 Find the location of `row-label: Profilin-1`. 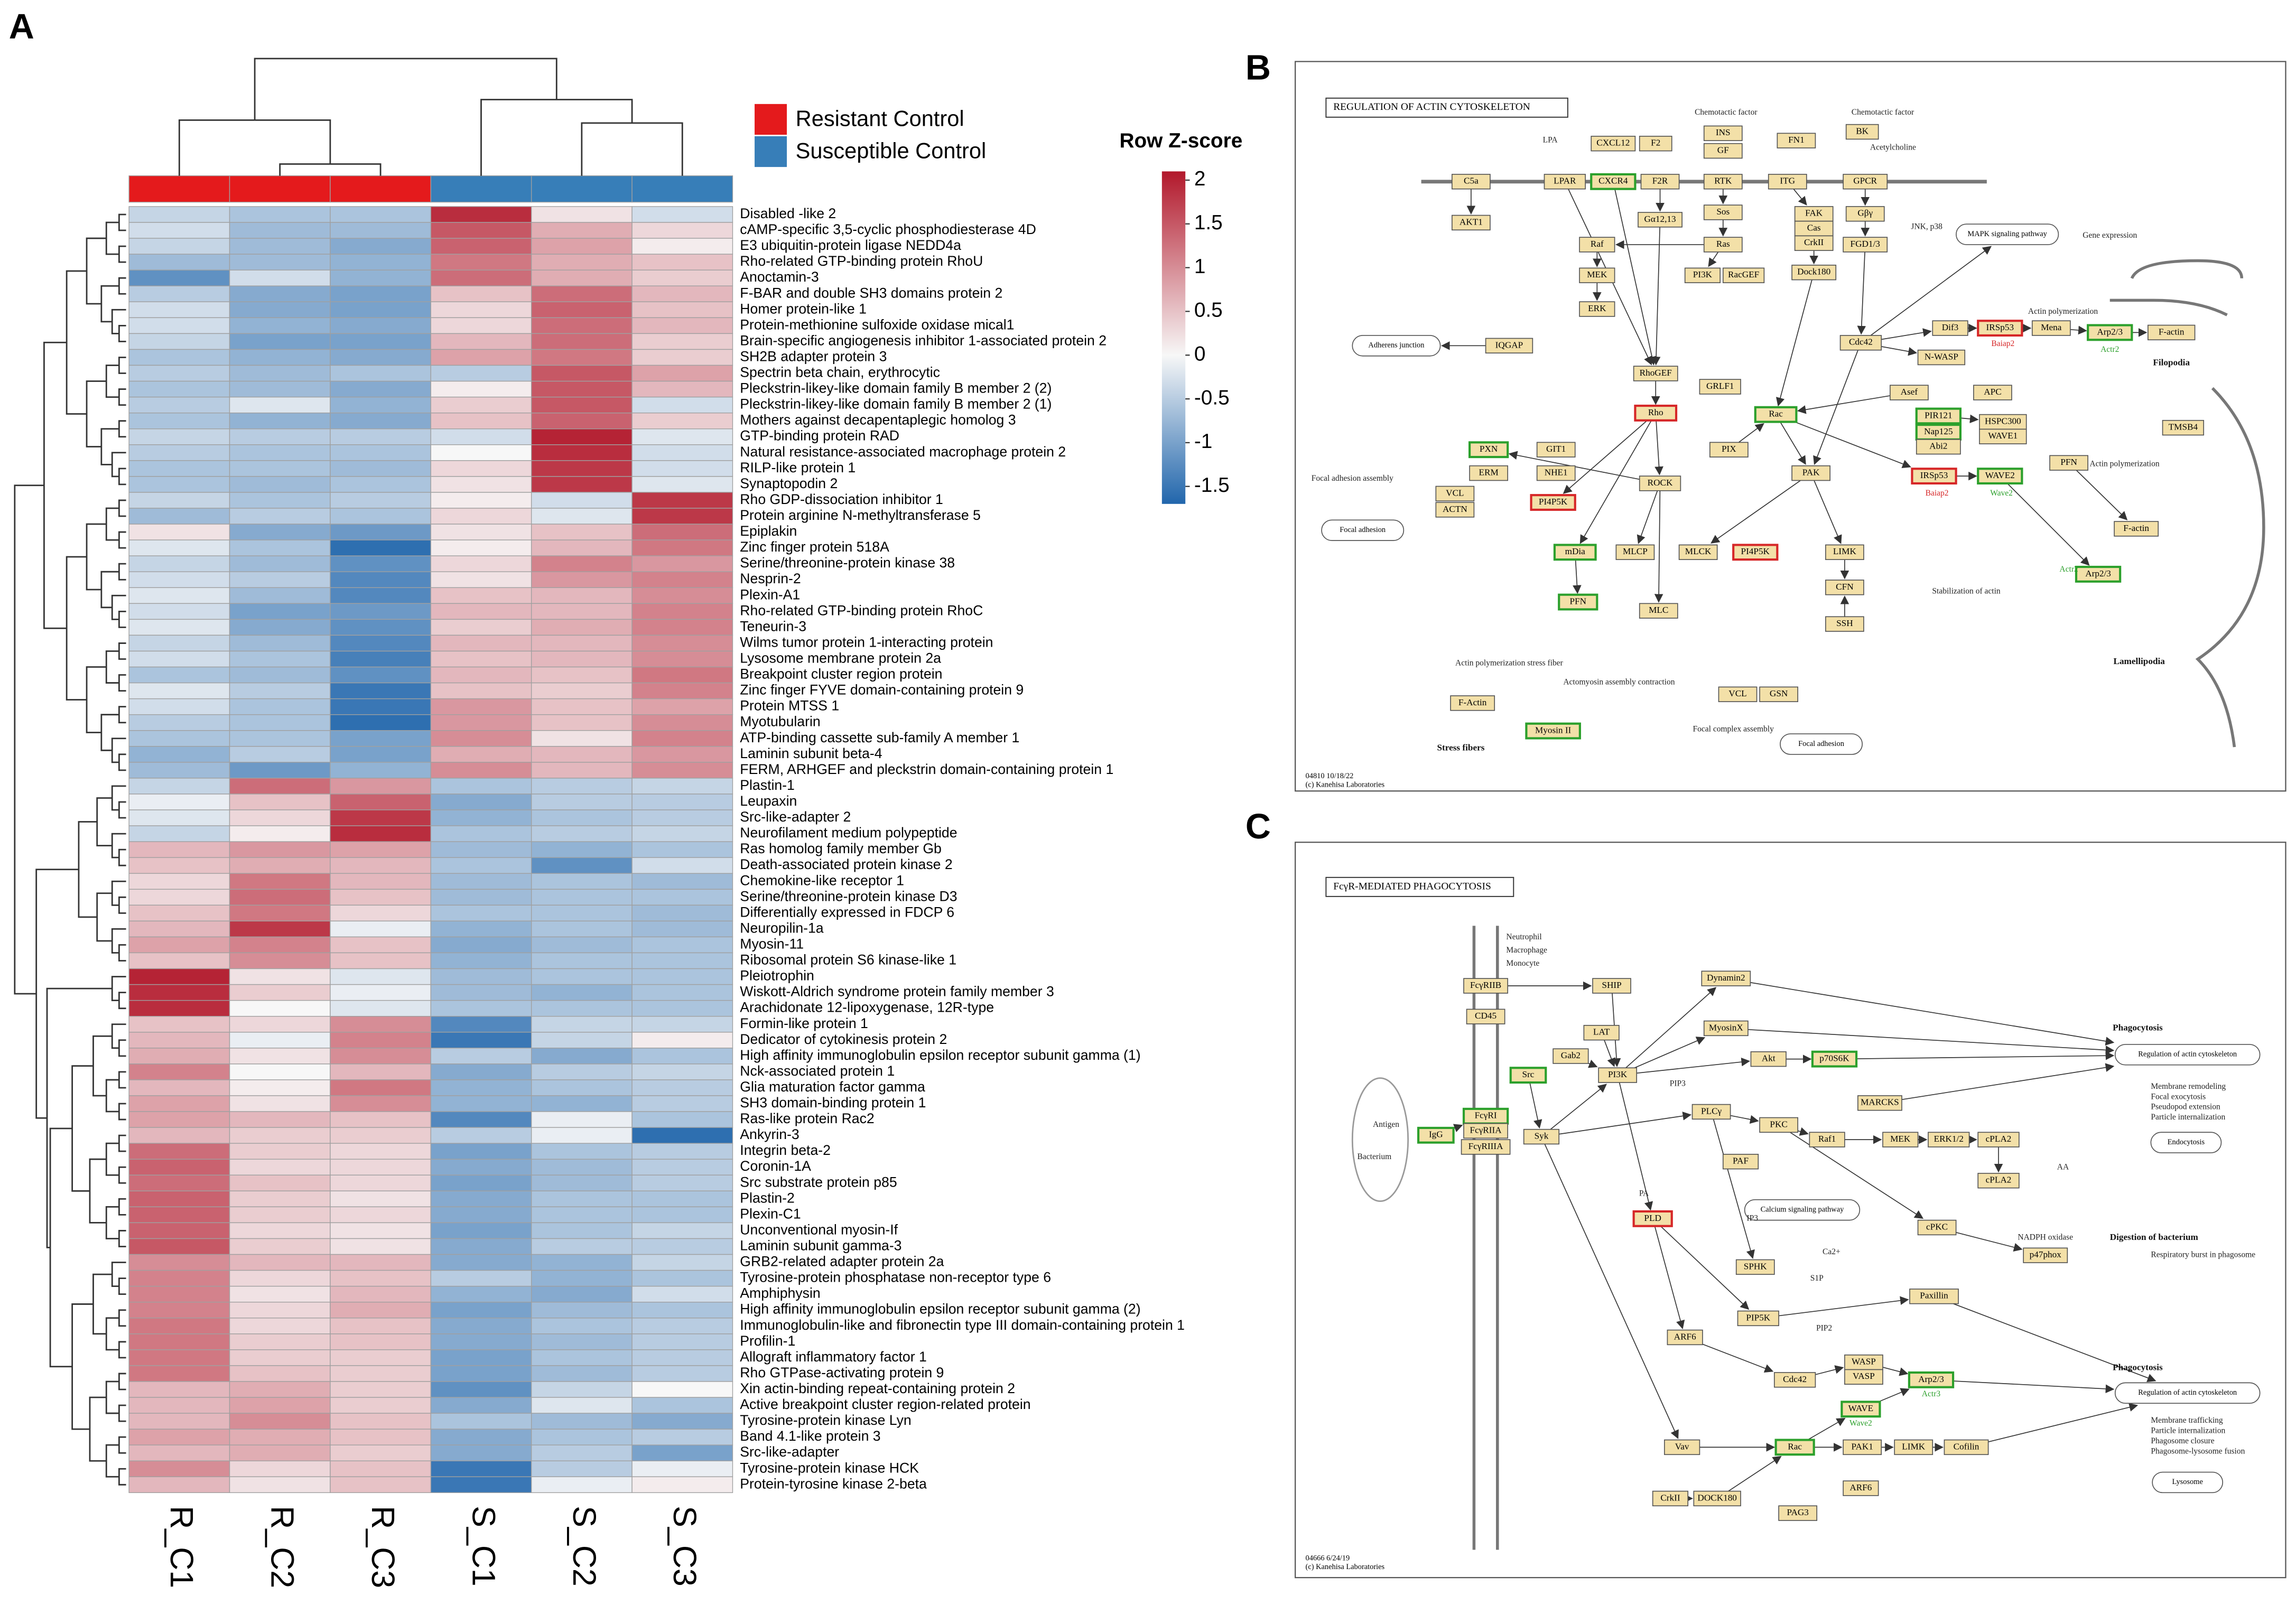

row-label: Profilin-1 is located at coordinates (768, 1341).